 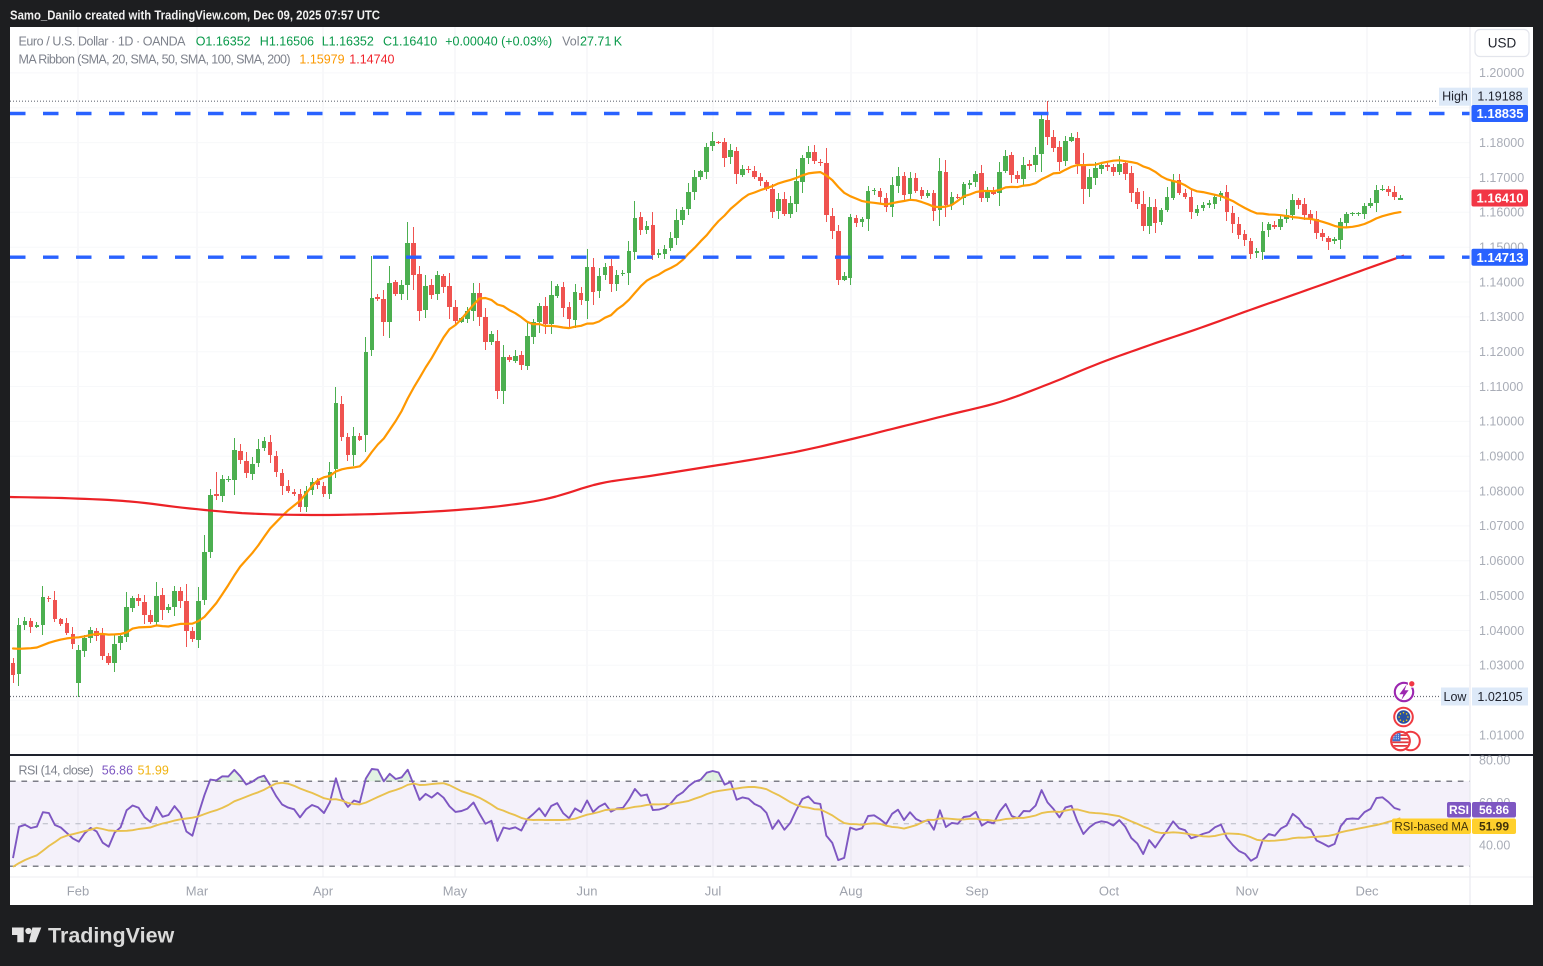 I want to click on svg-text: Low, so click(x=1456, y=697).